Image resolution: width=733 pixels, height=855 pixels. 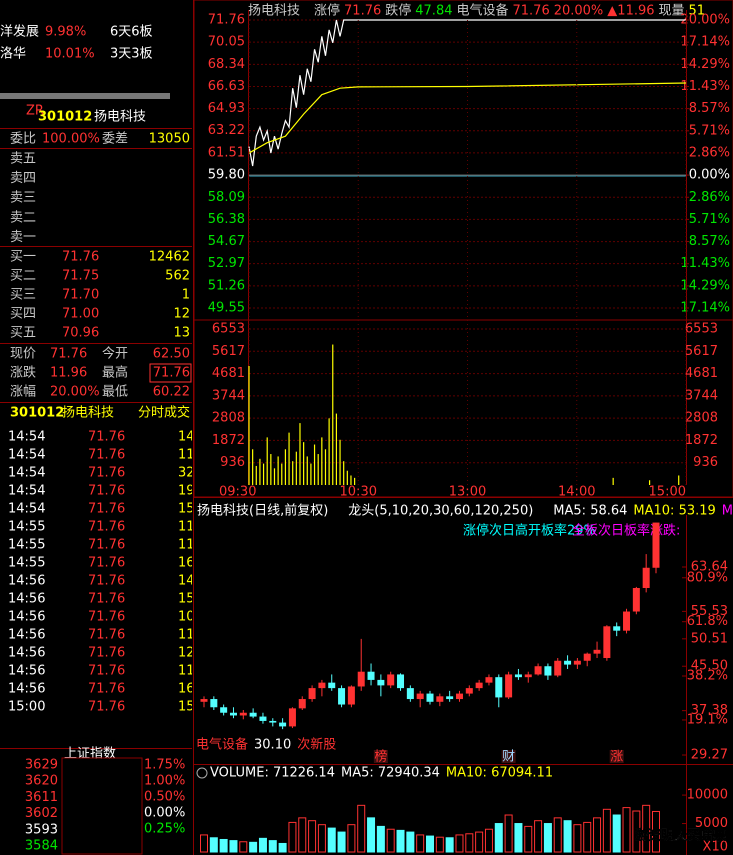 What do you see at coordinates (41, 813) in the screenshot?
I see `index-tick: 3602` at bounding box center [41, 813].